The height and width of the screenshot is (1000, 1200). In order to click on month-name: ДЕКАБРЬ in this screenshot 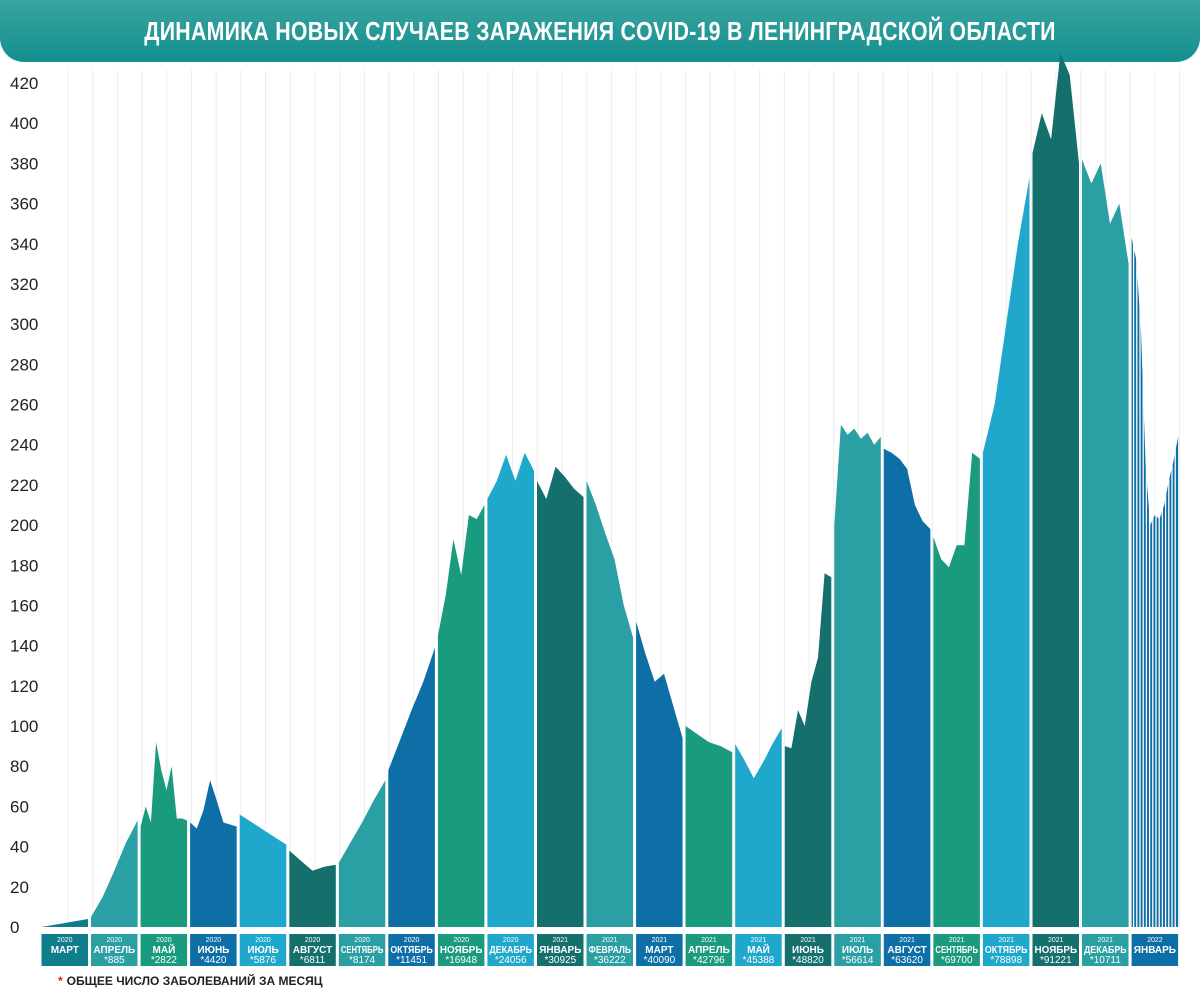, I will do `click(1105, 950)`.